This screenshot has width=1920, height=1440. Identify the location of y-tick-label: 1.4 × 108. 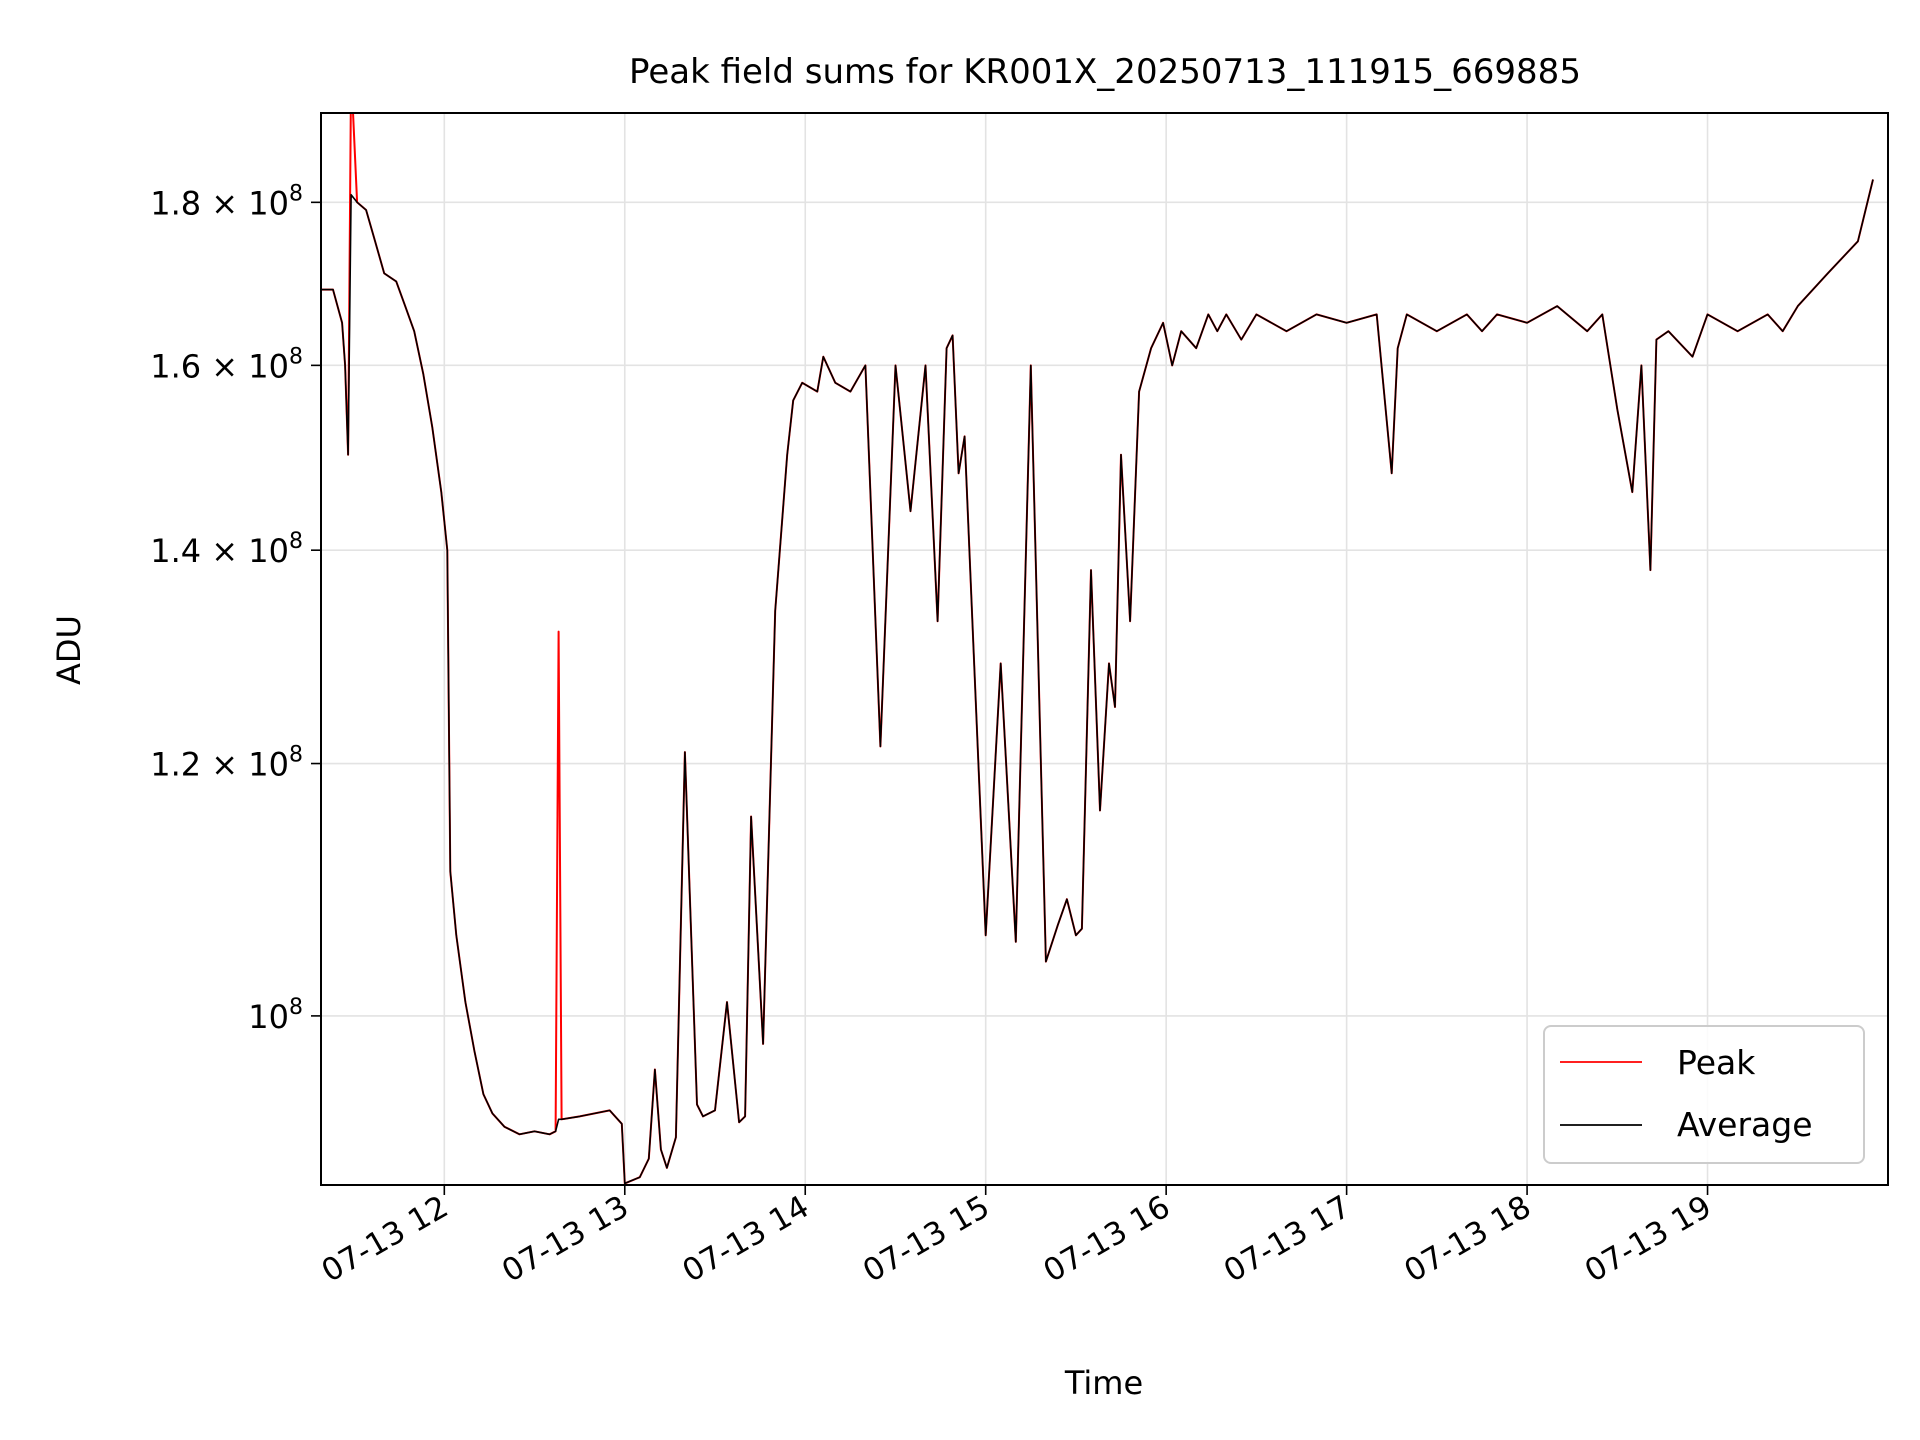
(226, 549).